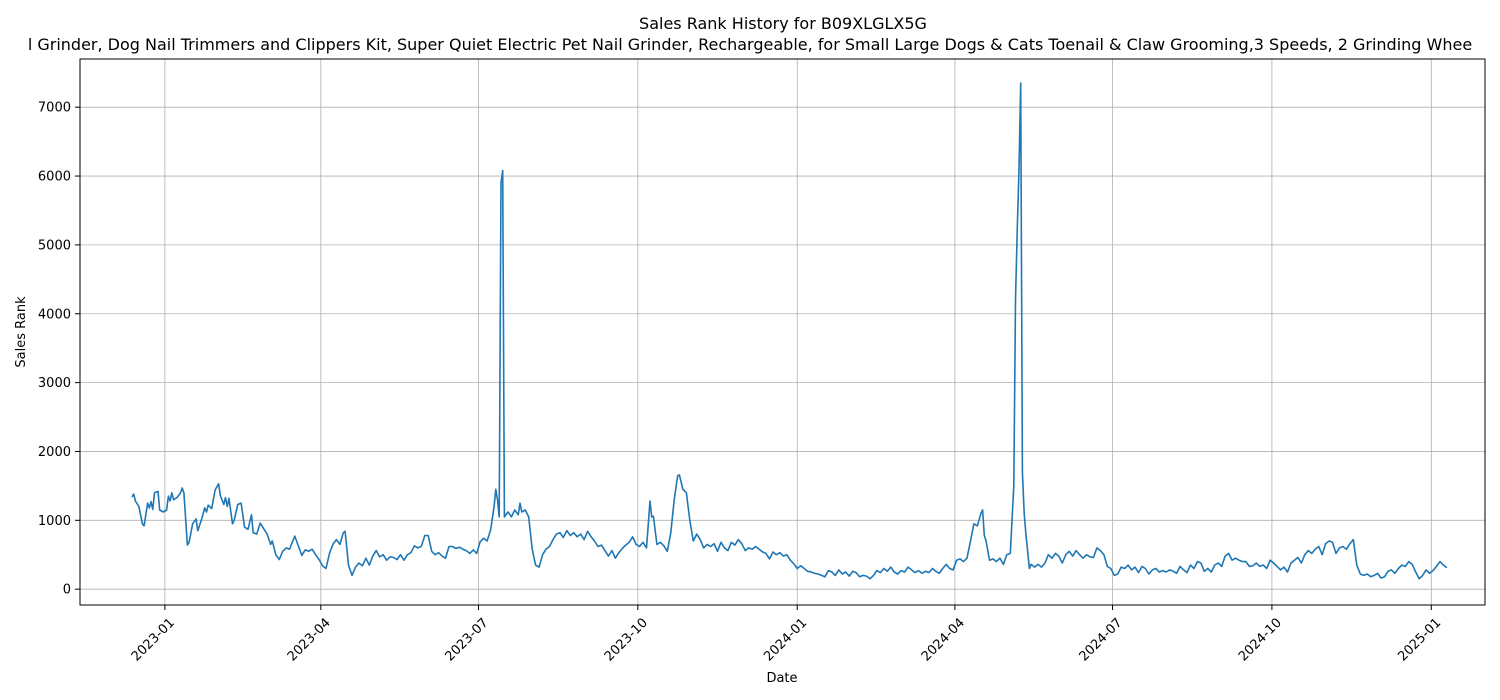  What do you see at coordinates (785, 639) in the screenshot?
I see `x-tick-label: 2024-01` at bounding box center [785, 639].